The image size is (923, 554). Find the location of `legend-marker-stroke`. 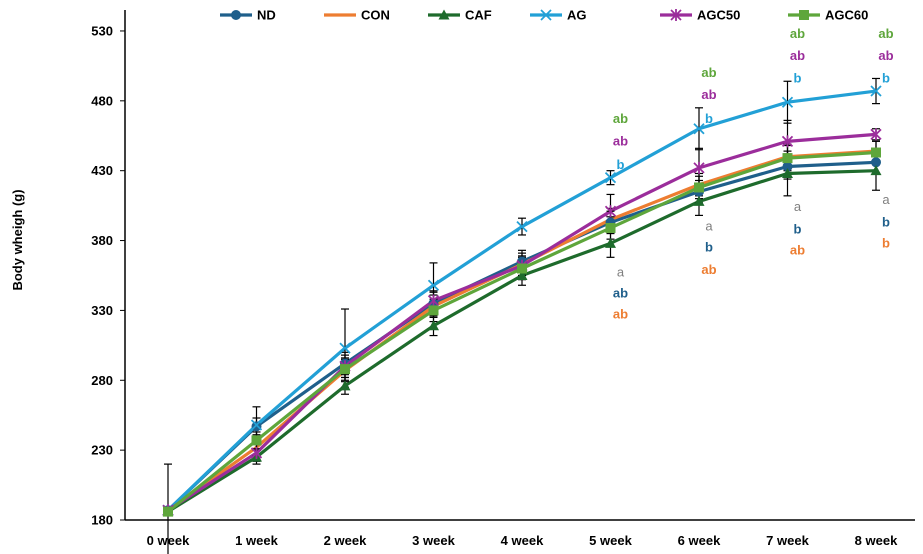

legend-marker-stroke is located at coordinates (546, 15).